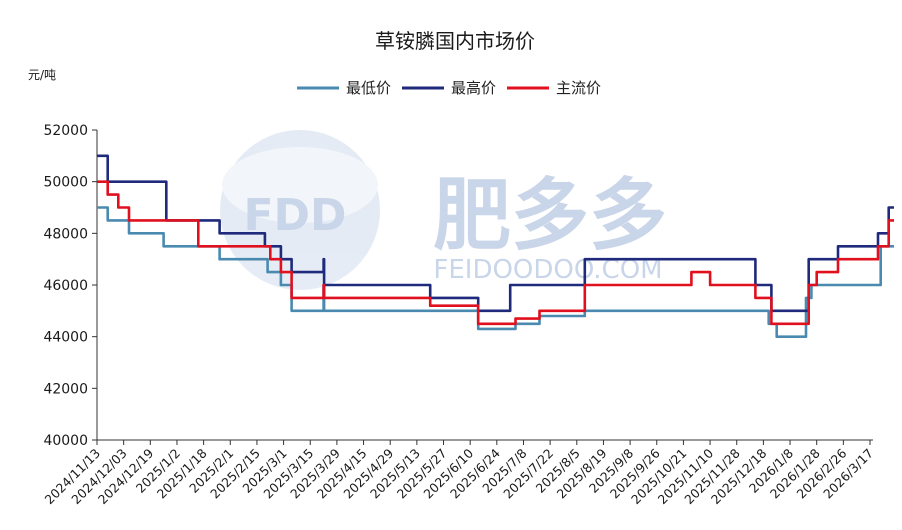  Describe the element at coordinates (65, 183) in the screenshot. I see `y-tick-label: 50000` at that location.